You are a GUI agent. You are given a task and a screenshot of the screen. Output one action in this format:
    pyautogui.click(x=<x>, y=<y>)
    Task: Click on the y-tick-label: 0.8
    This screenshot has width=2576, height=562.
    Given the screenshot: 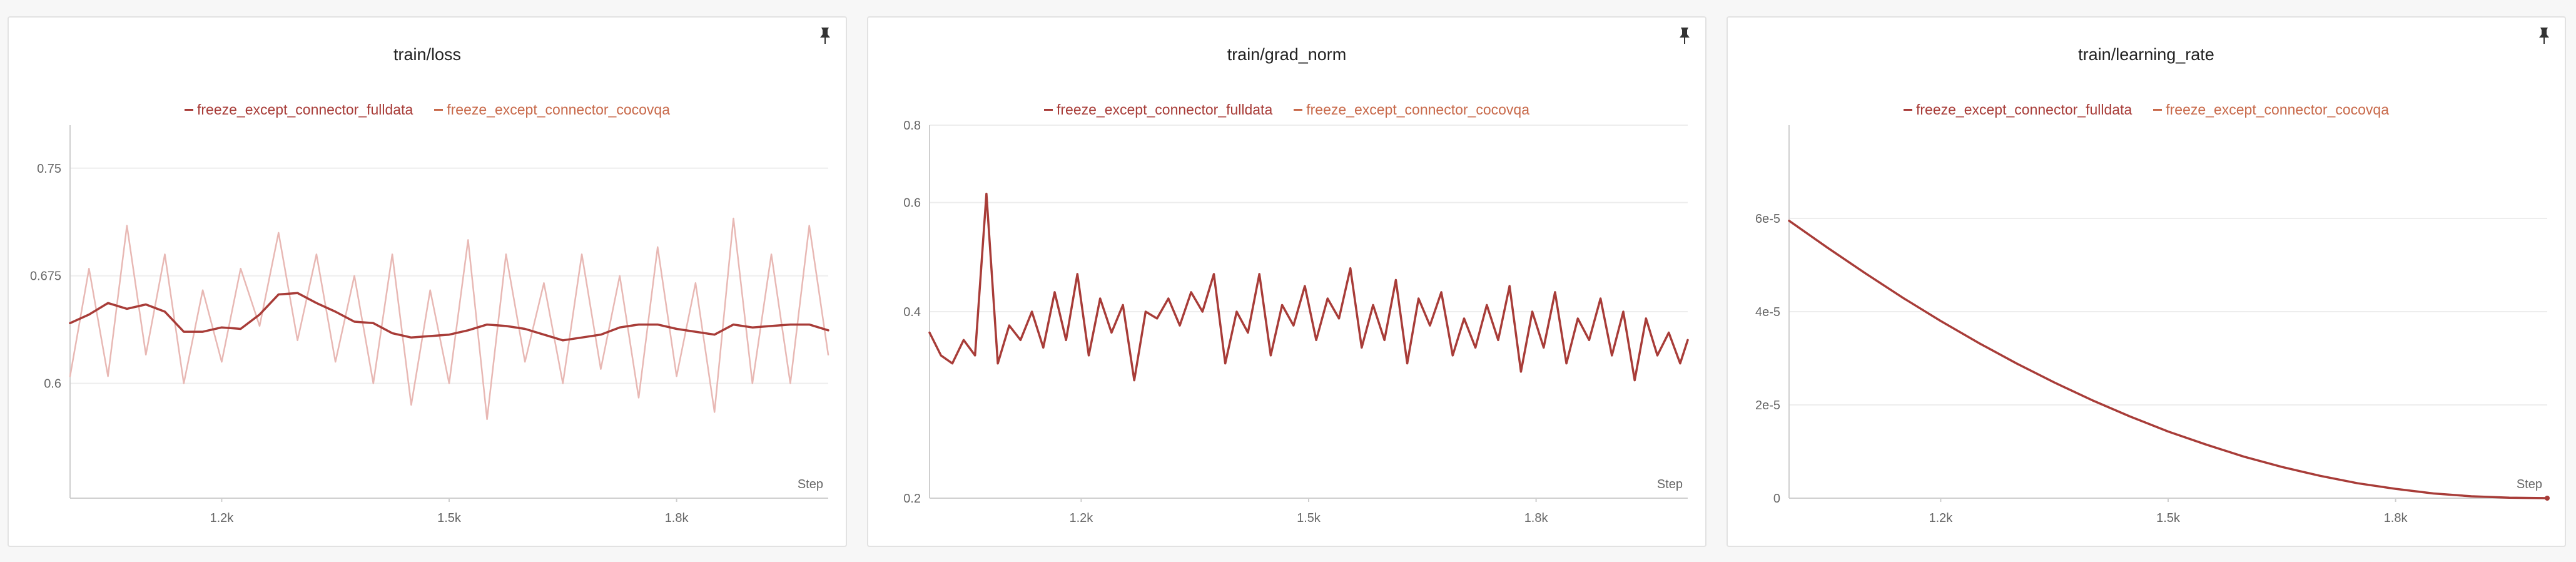 What is the action you would take?
    pyautogui.click(x=912, y=126)
    